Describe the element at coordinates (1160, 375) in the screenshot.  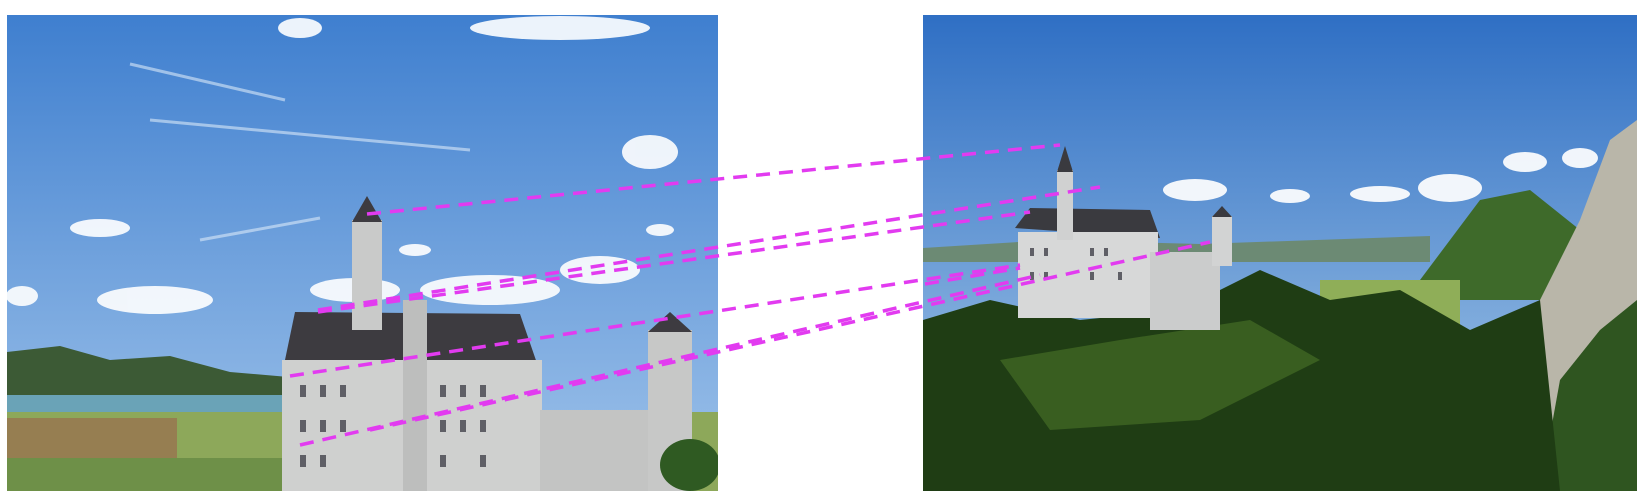
I see `right-forest-highlight` at that location.